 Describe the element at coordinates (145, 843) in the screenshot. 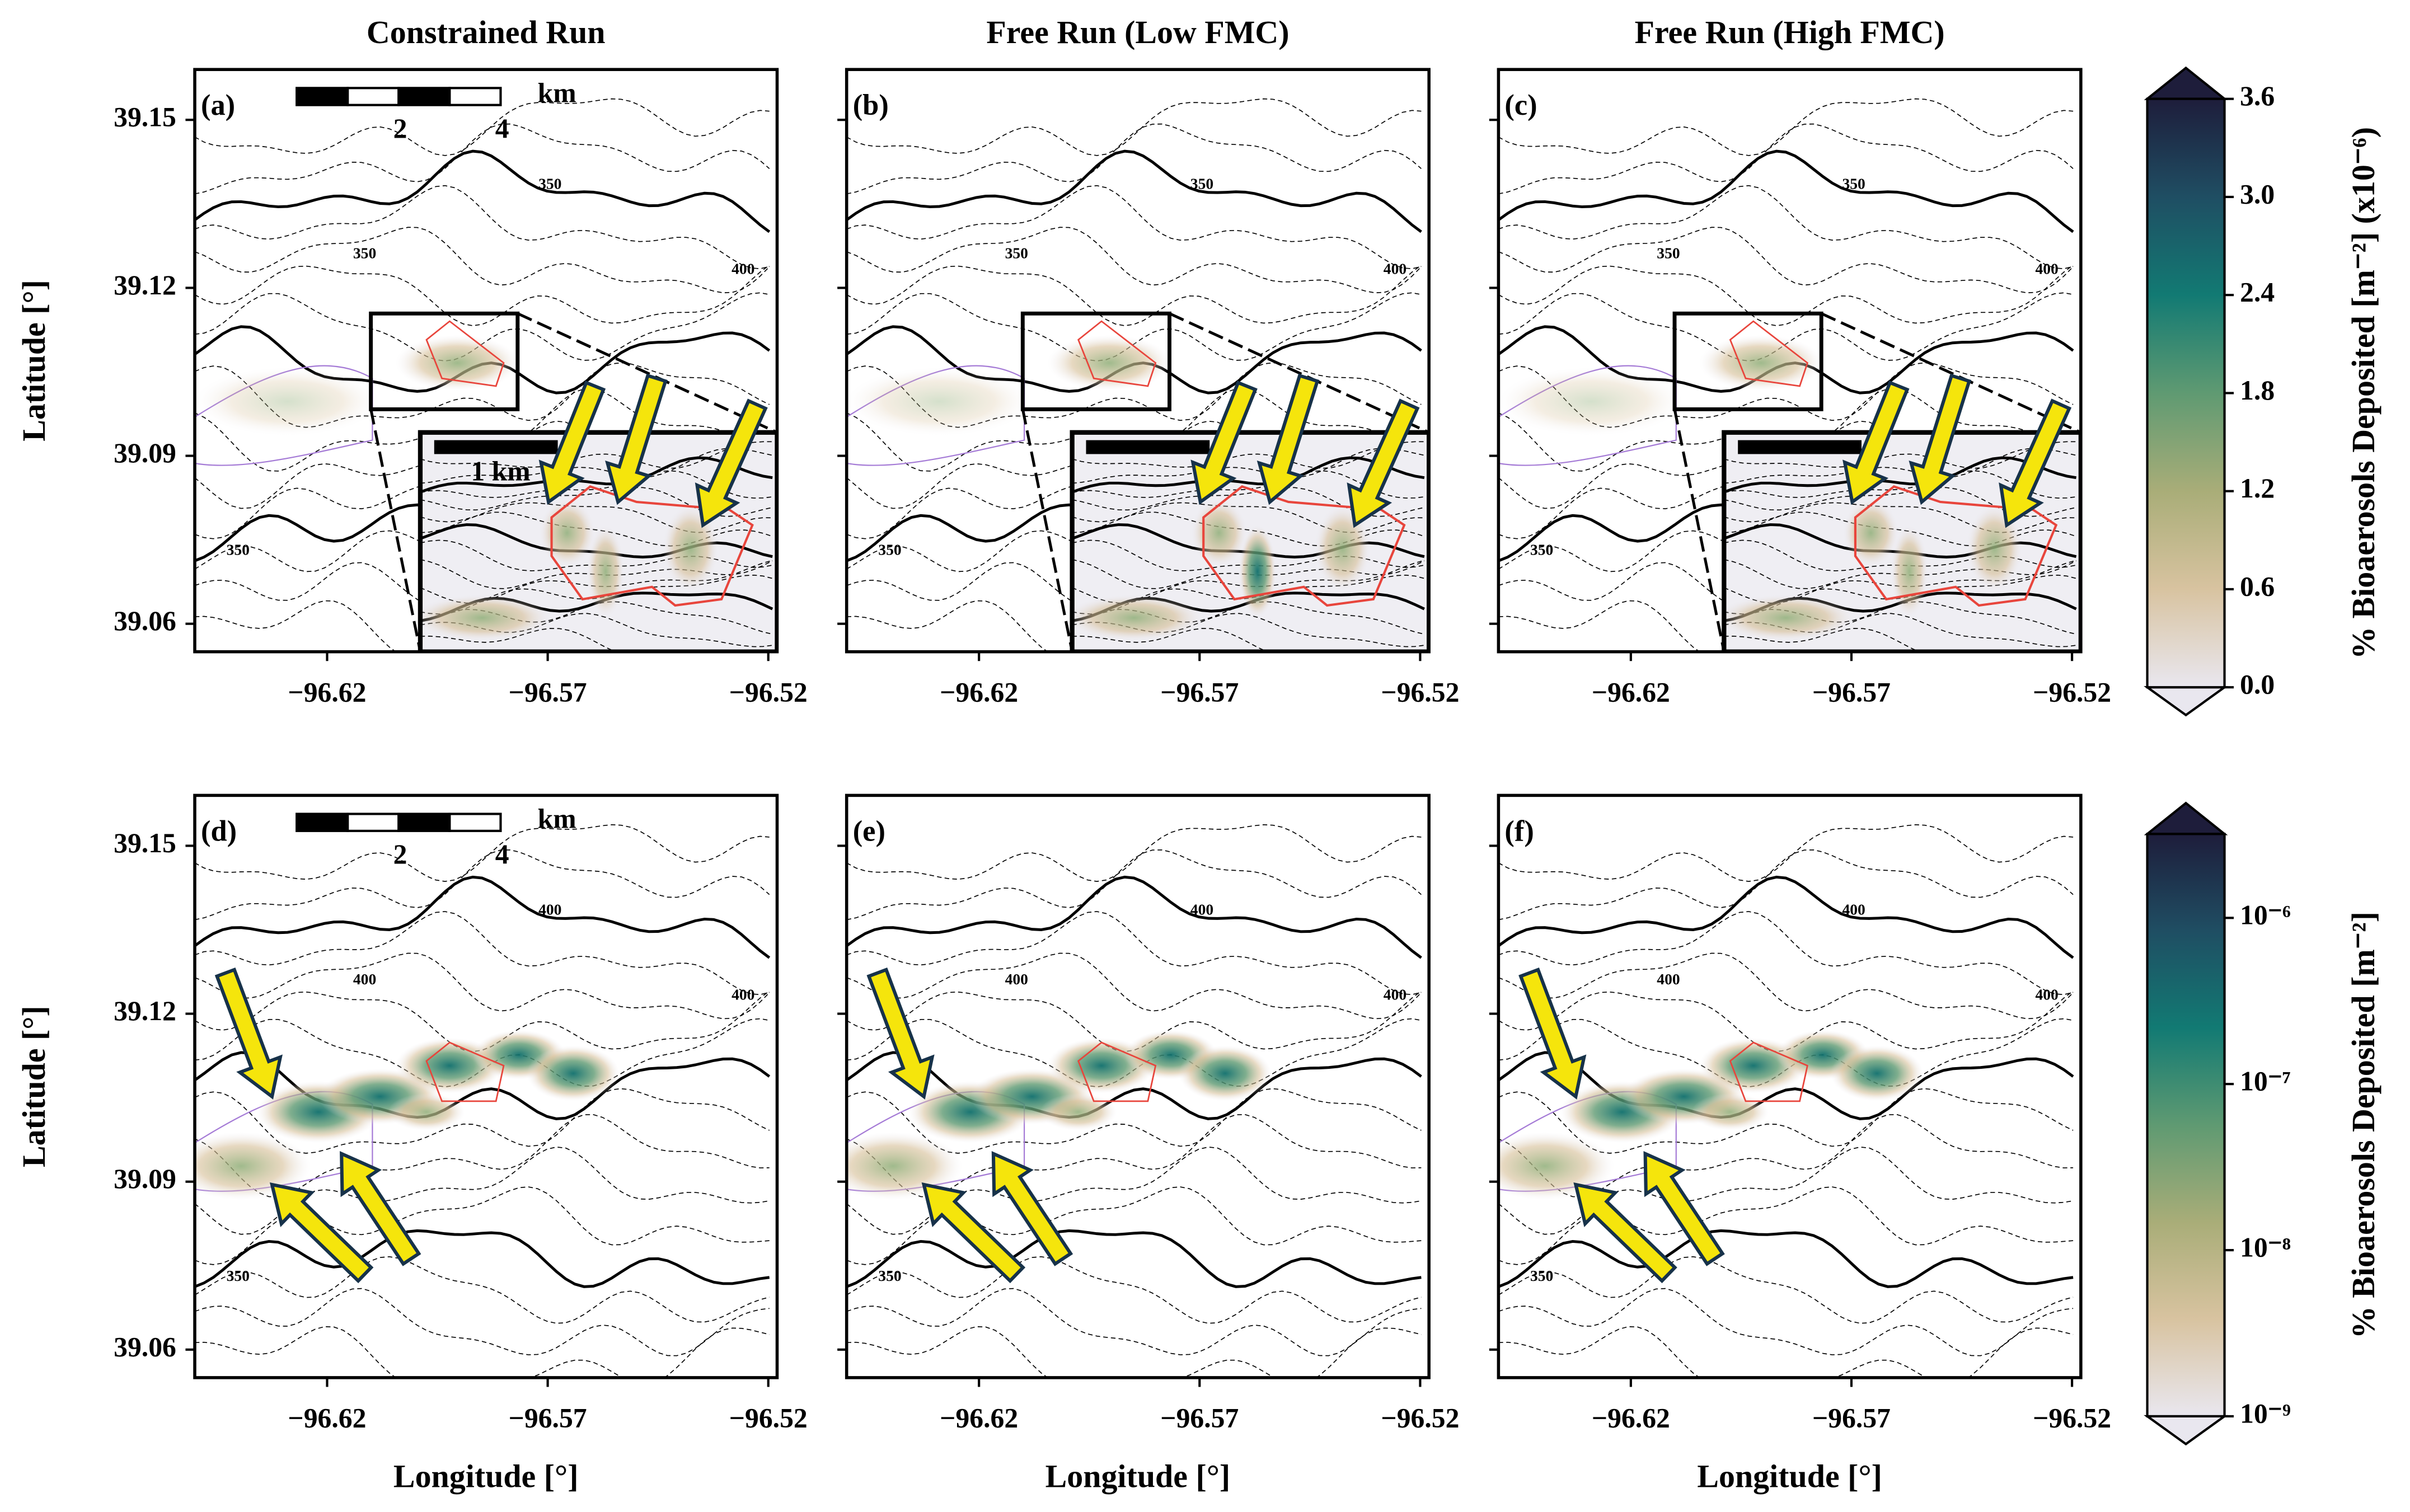

I see `y-tick-label: 39.15` at that location.